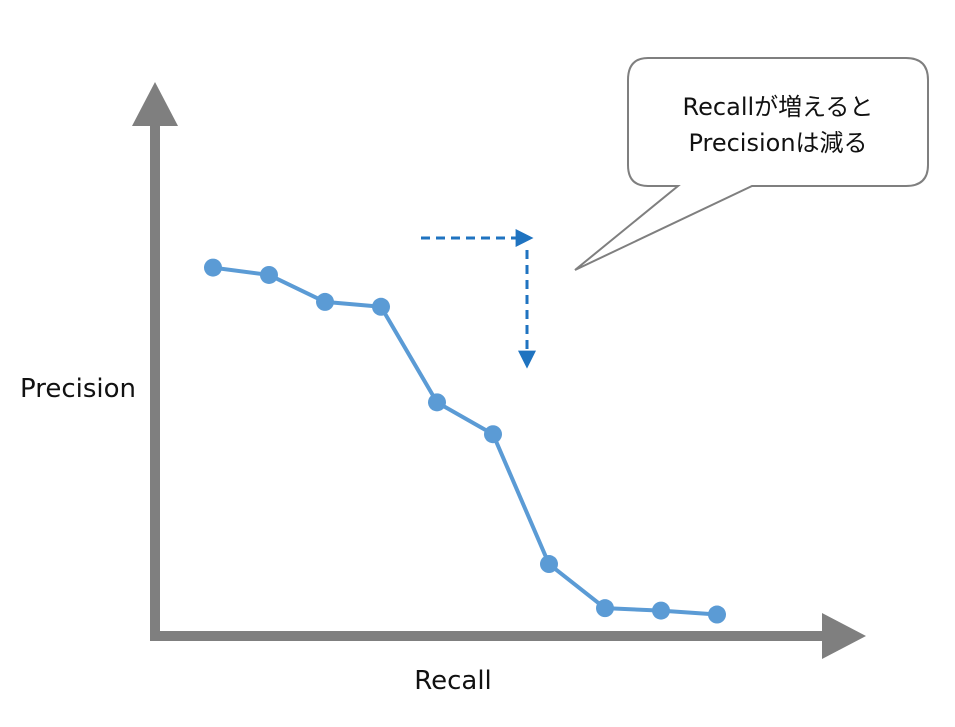  Describe the element at coordinates (478, 299) in the screenshot. I see `trend-arrows` at that location.